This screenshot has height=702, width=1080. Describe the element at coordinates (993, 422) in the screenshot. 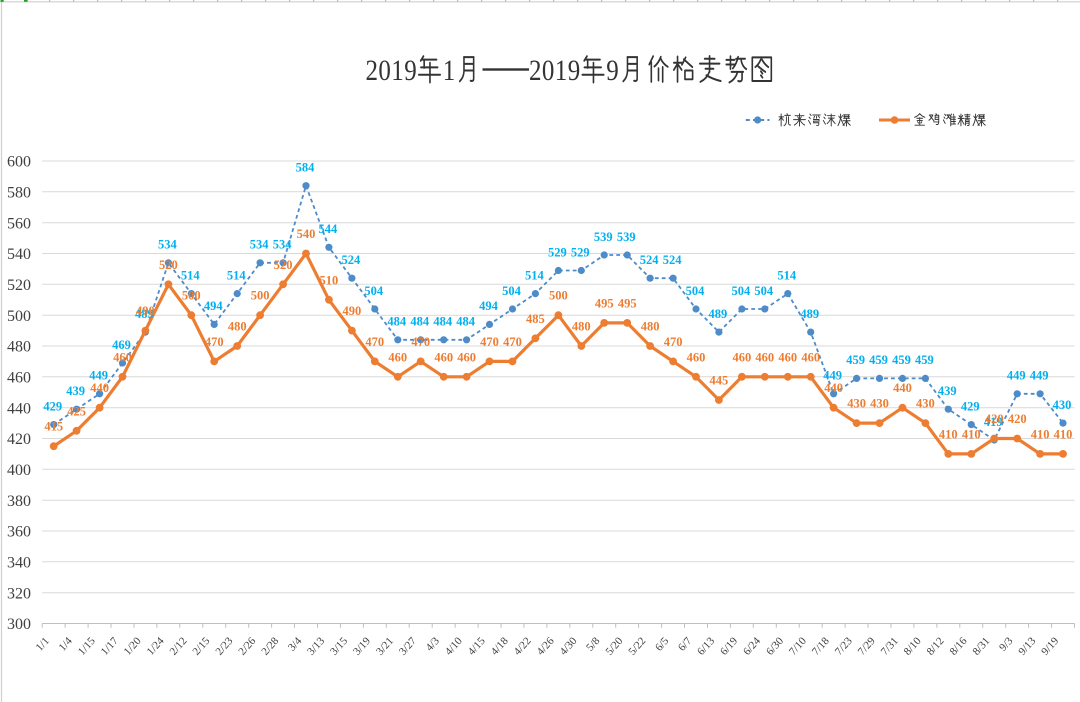

I see `svg-text: 419` at that location.